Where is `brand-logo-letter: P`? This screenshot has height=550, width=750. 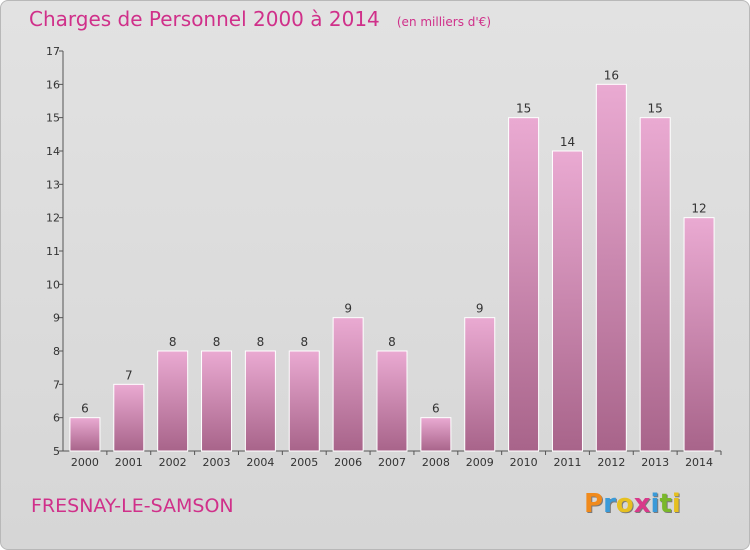 brand-logo-letter: P is located at coordinates (594, 504).